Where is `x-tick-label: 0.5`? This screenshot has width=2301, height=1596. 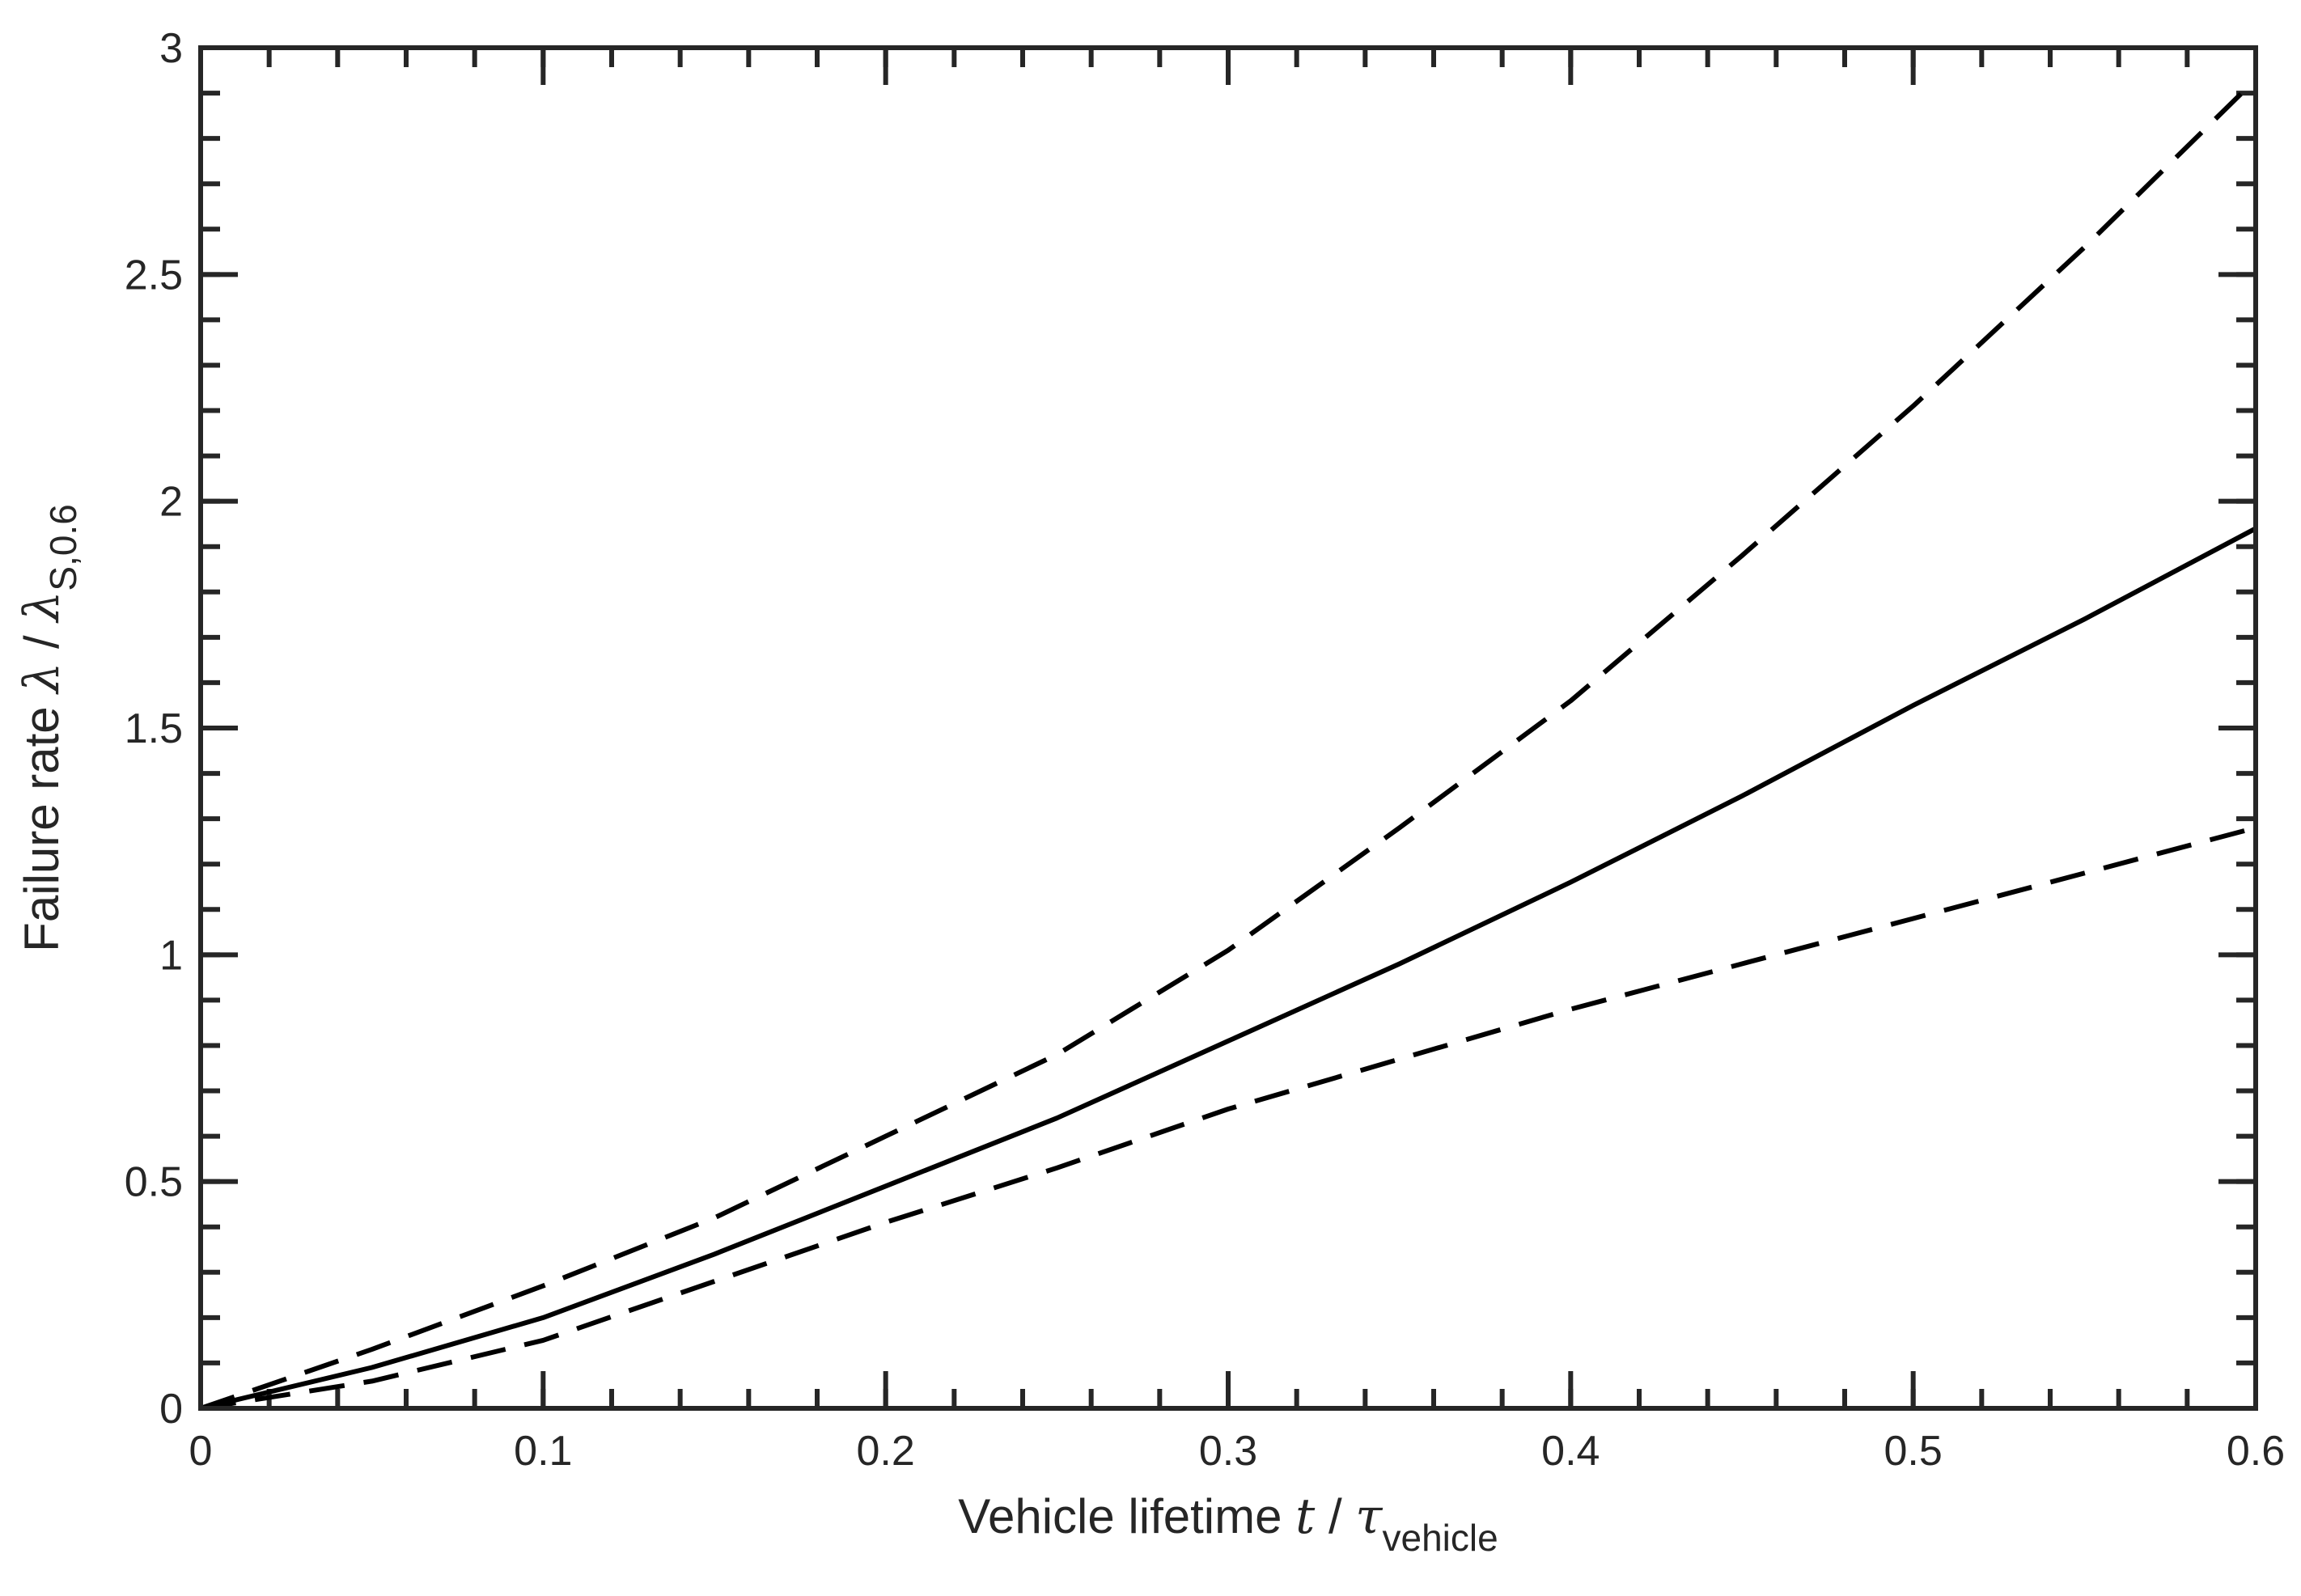 x-tick-label: 0.5 is located at coordinates (1913, 1451).